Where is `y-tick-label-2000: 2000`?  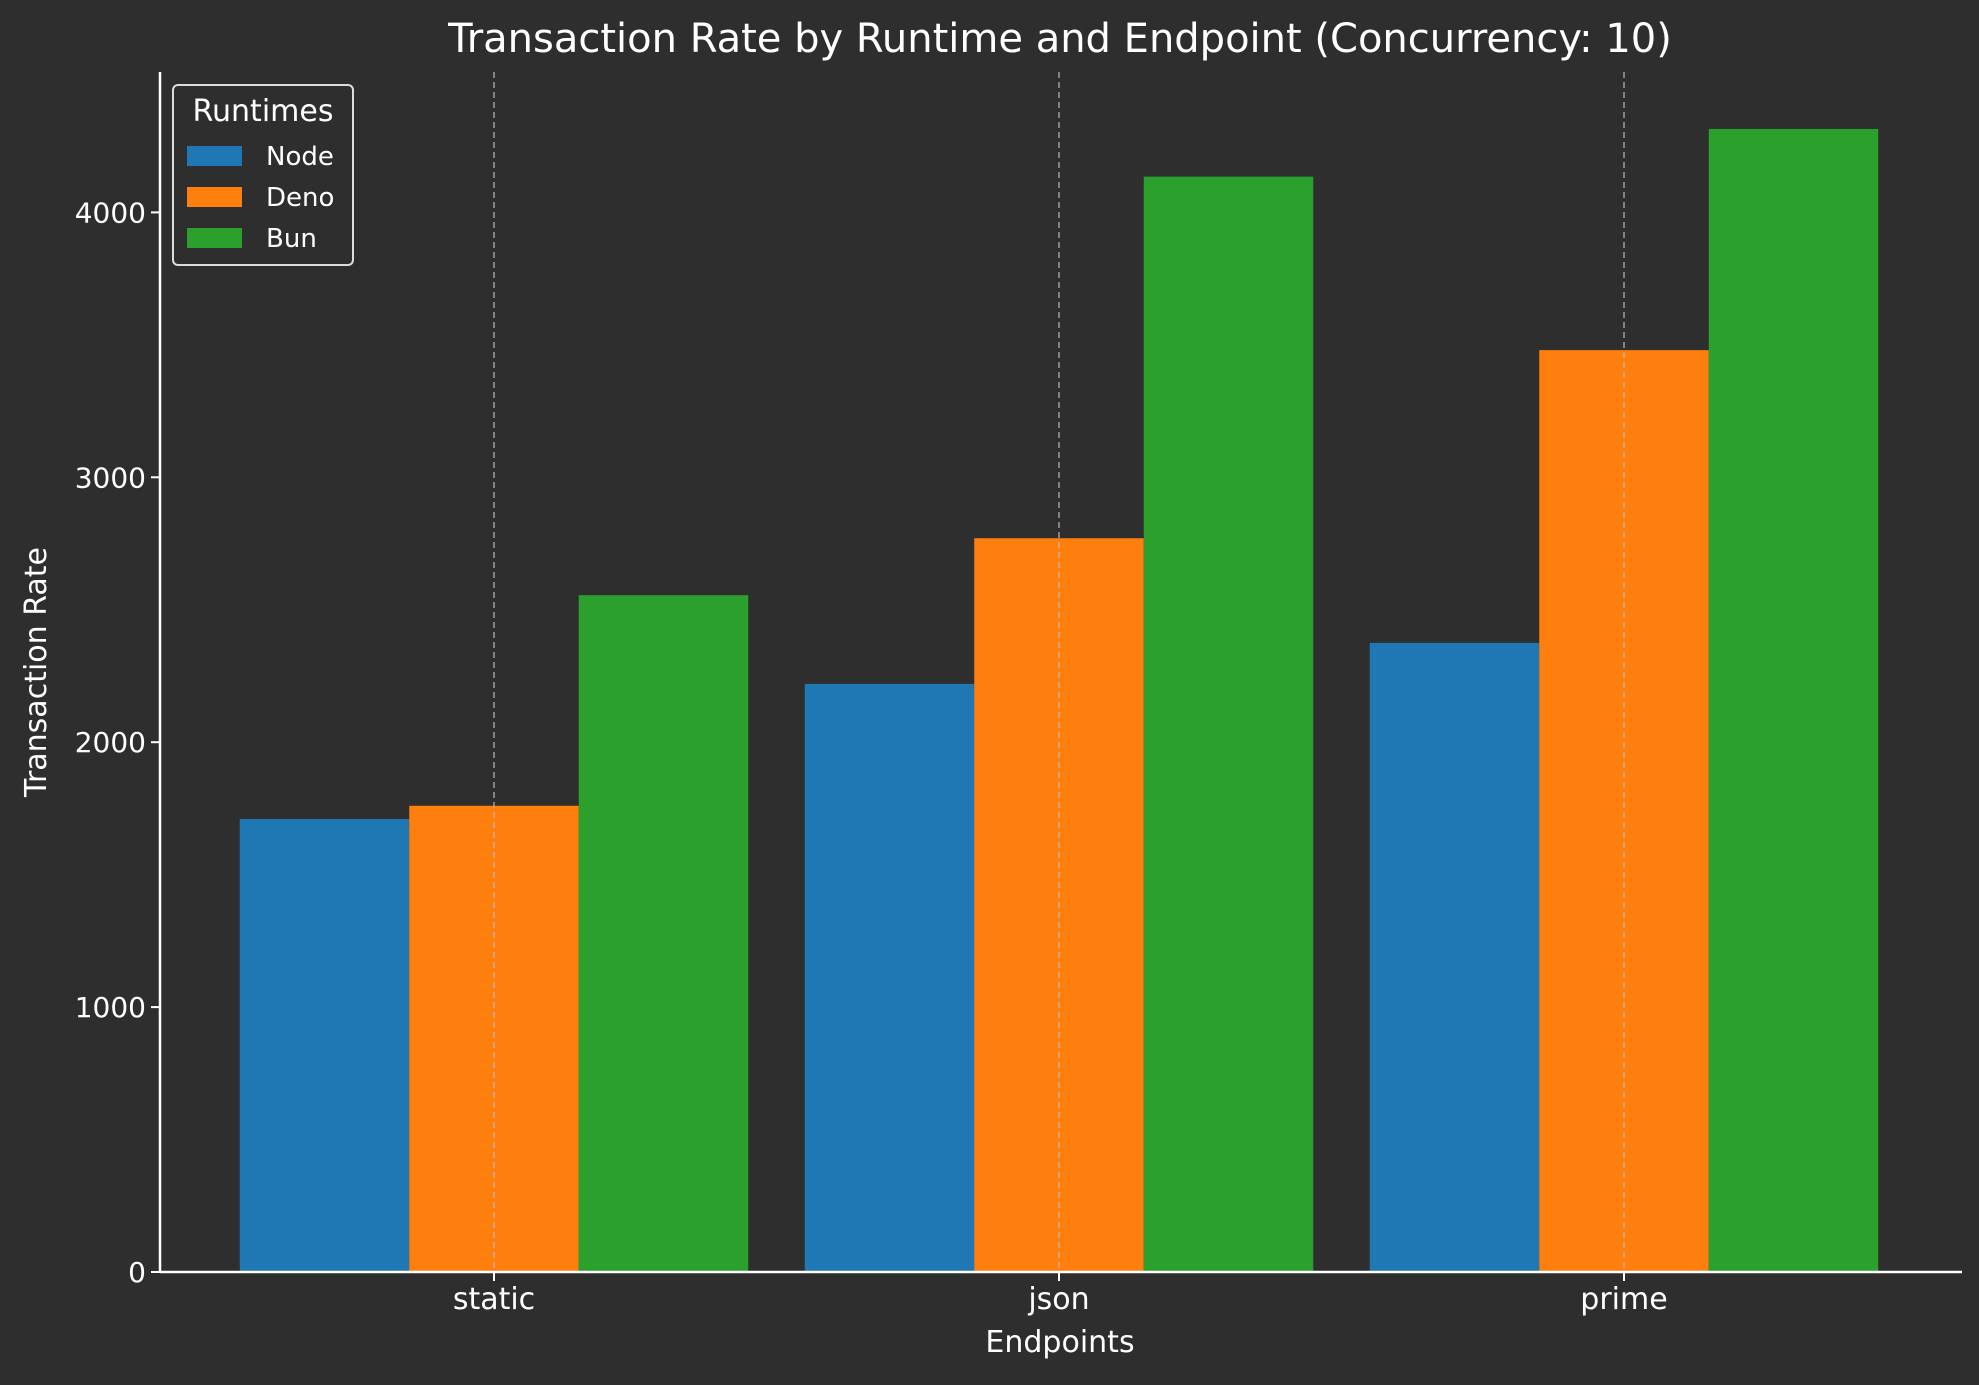 y-tick-label-2000: 2000 is located at coordinates (110, 742).